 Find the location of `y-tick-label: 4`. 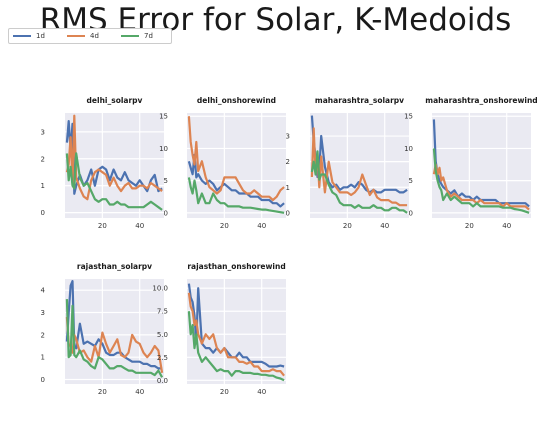

y-tick-label: 4 is located at coordinates (43, 291).